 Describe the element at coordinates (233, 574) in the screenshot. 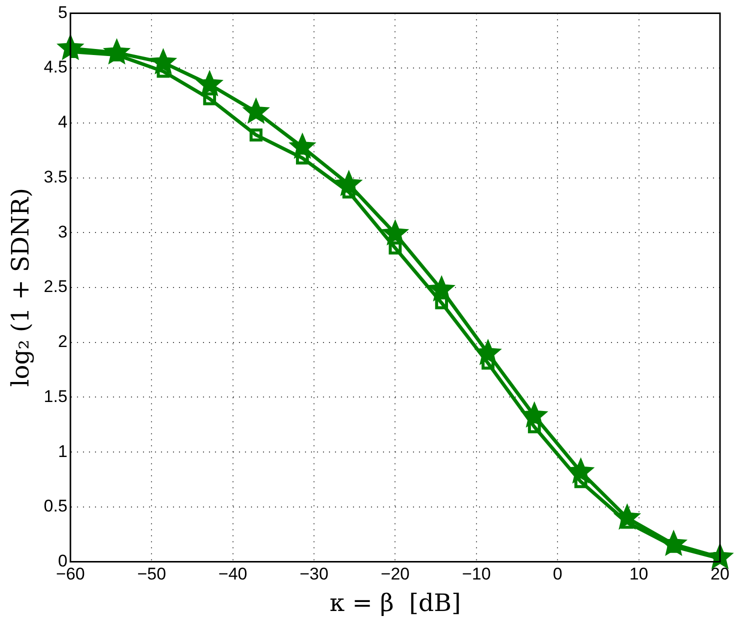

I see `x-tick-label: −40` at that location.